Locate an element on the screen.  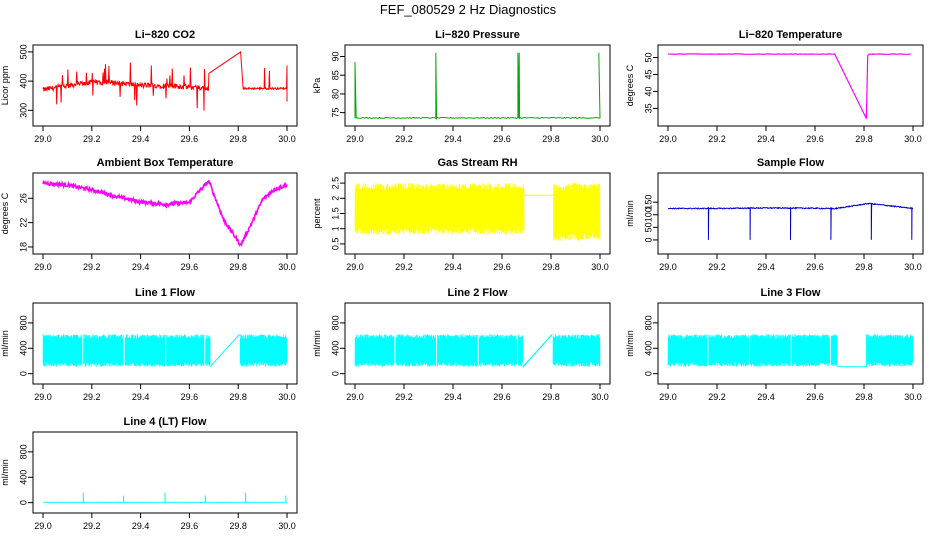
y-axis-label: Licor ppm is located at coordinates (5, 86).